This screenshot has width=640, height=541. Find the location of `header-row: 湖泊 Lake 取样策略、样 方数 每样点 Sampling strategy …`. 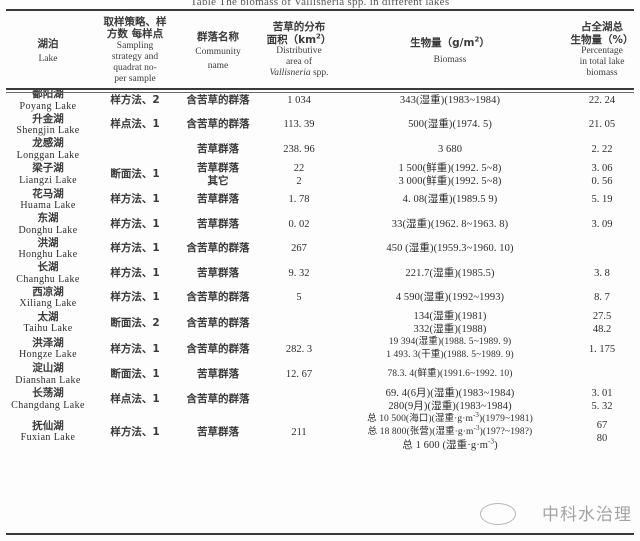

header-row: 湖泊 Lake 取样策略、样 方数 每样点 Sampling strategy … is located at coordinates (320, 50).